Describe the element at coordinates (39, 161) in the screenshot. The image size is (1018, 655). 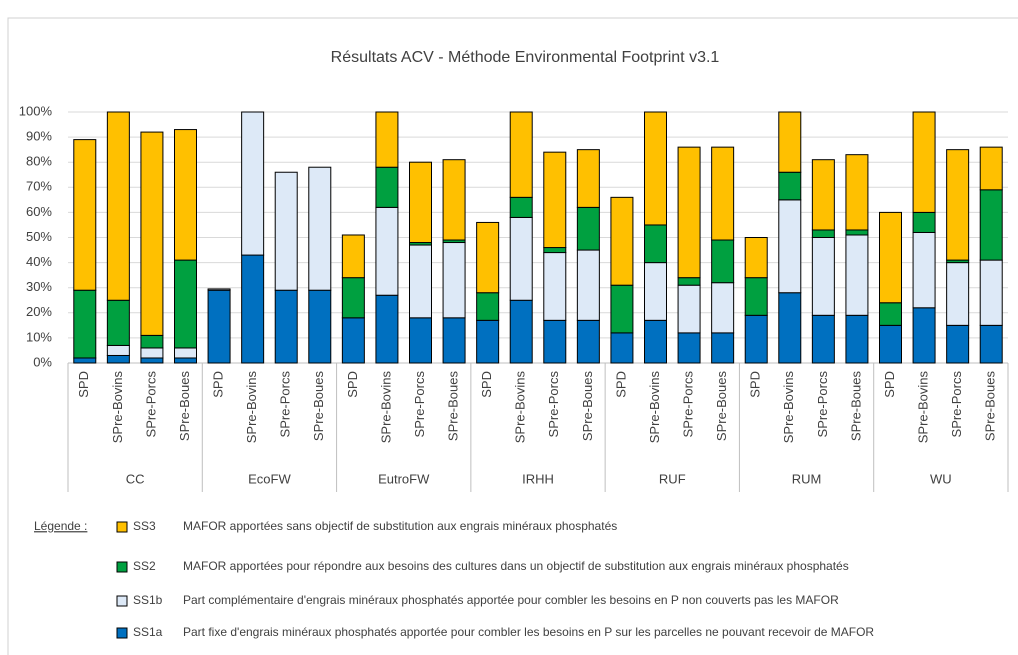
I see `y-tick-label: 80%` at that location.